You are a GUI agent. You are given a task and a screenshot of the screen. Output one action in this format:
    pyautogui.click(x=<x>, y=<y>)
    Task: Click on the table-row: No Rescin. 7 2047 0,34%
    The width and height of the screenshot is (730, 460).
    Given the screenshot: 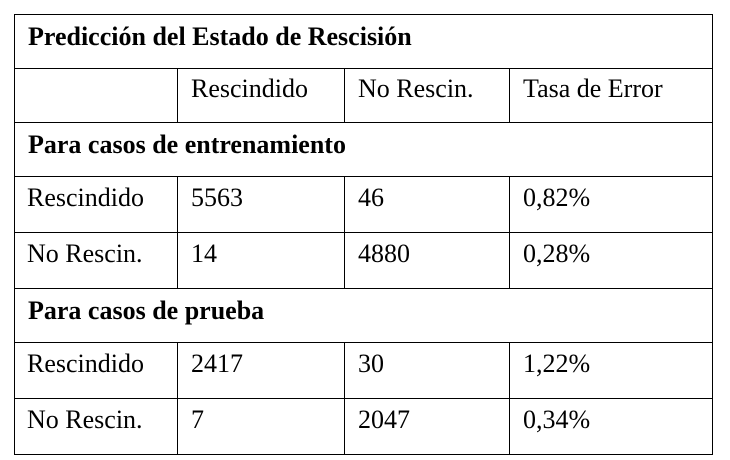 What is the action you would take?
    pyautogui.click(x=363, y=426)
    